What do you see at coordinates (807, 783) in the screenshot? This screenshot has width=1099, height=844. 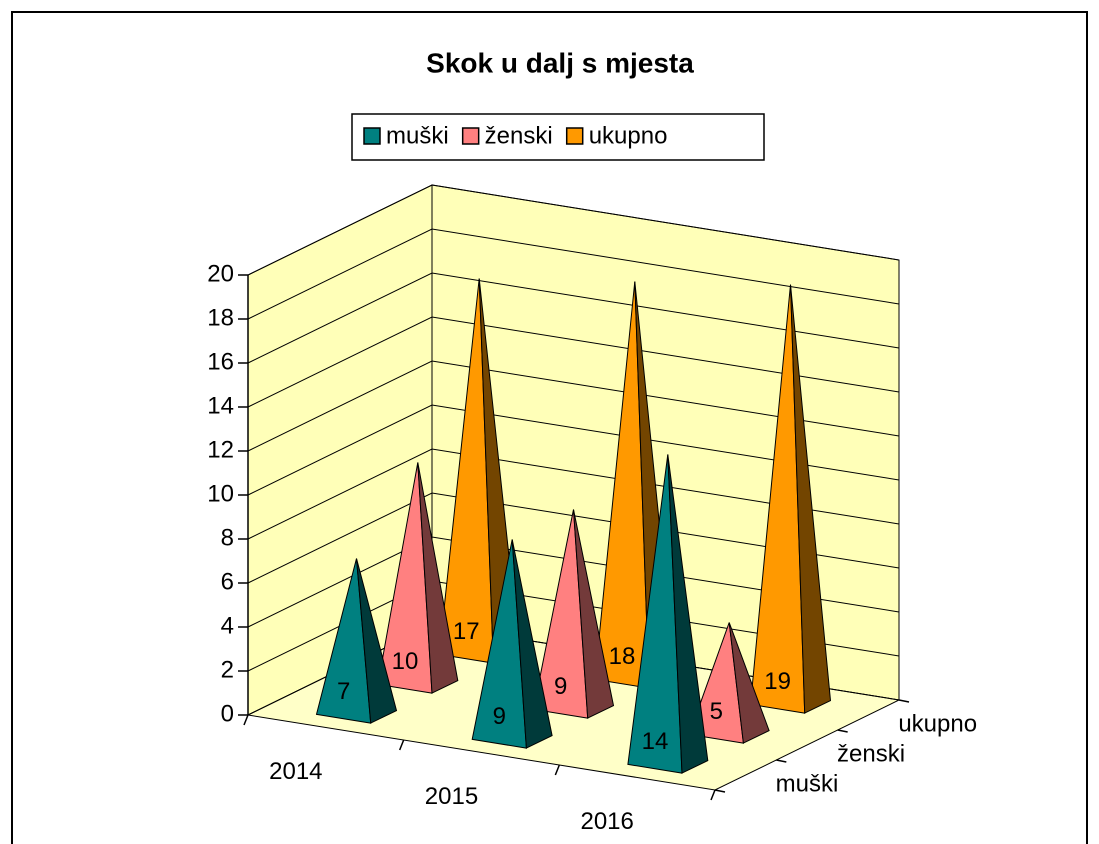 I see `z-tick-label: muški` at bounding box center [807, 783].